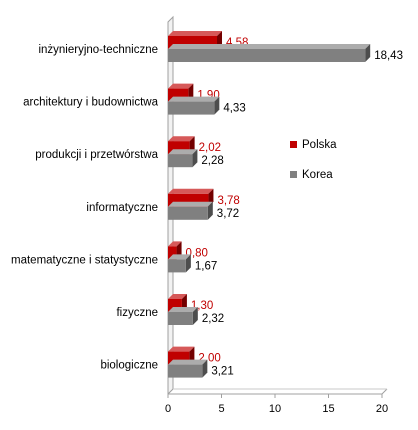 The height and width of the screenshot is (430, 418). Describe the element at coordinates (228, 201) in the screenshot. I see `data-label: 3,78` at that location.